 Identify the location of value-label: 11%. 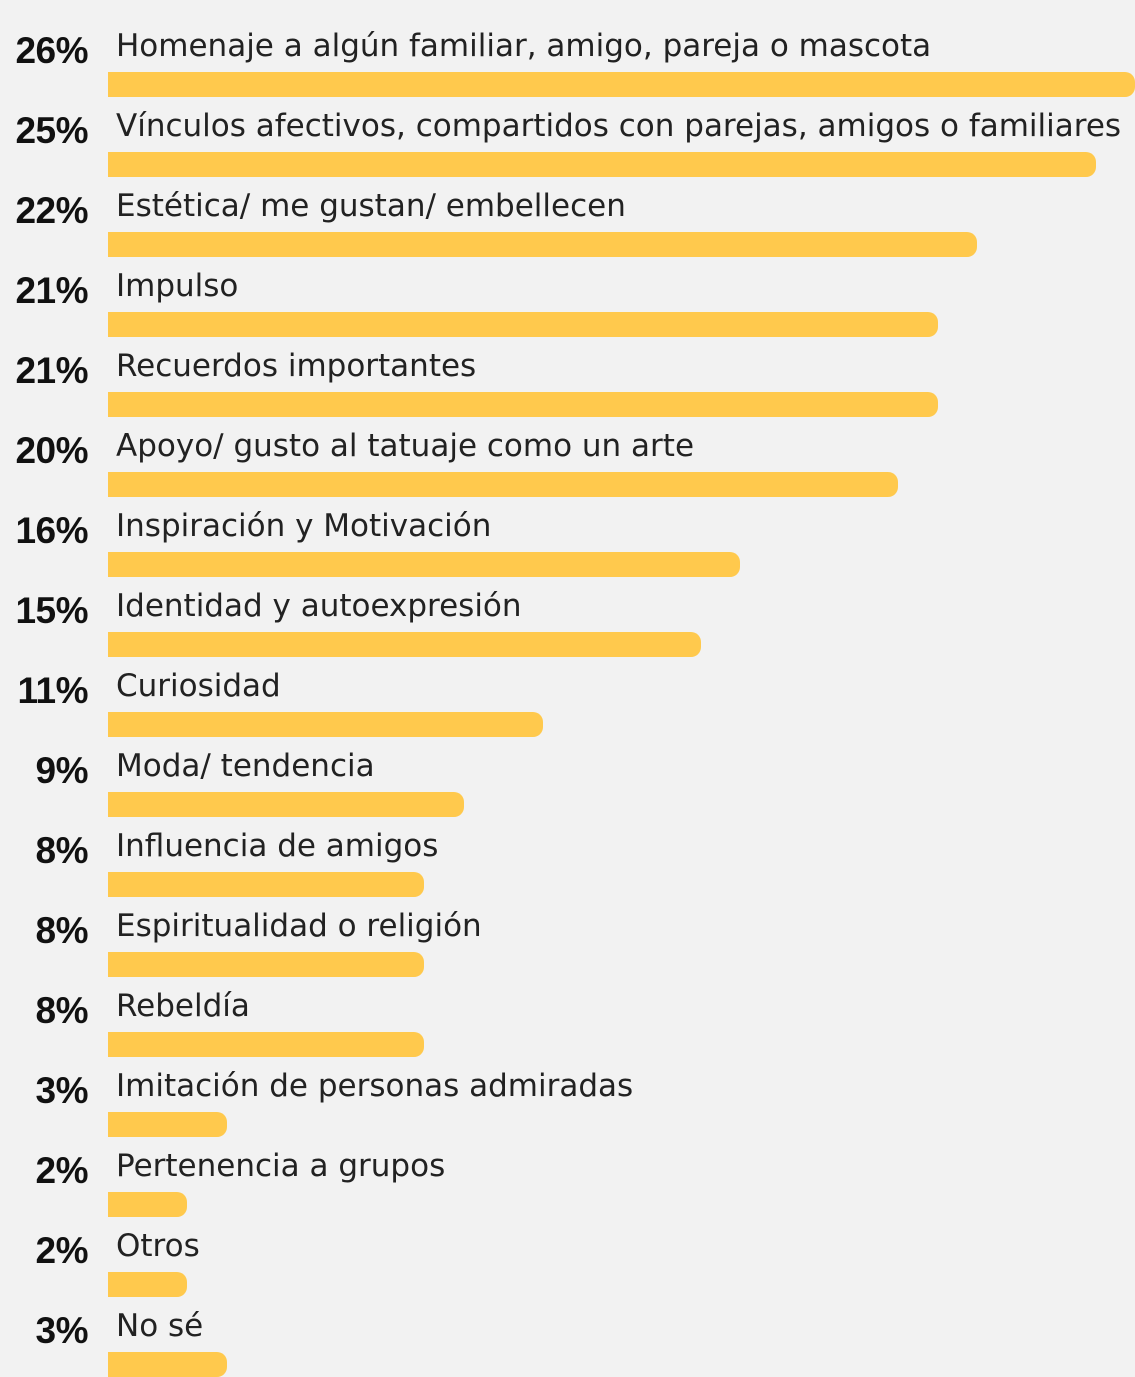
(52, 690).